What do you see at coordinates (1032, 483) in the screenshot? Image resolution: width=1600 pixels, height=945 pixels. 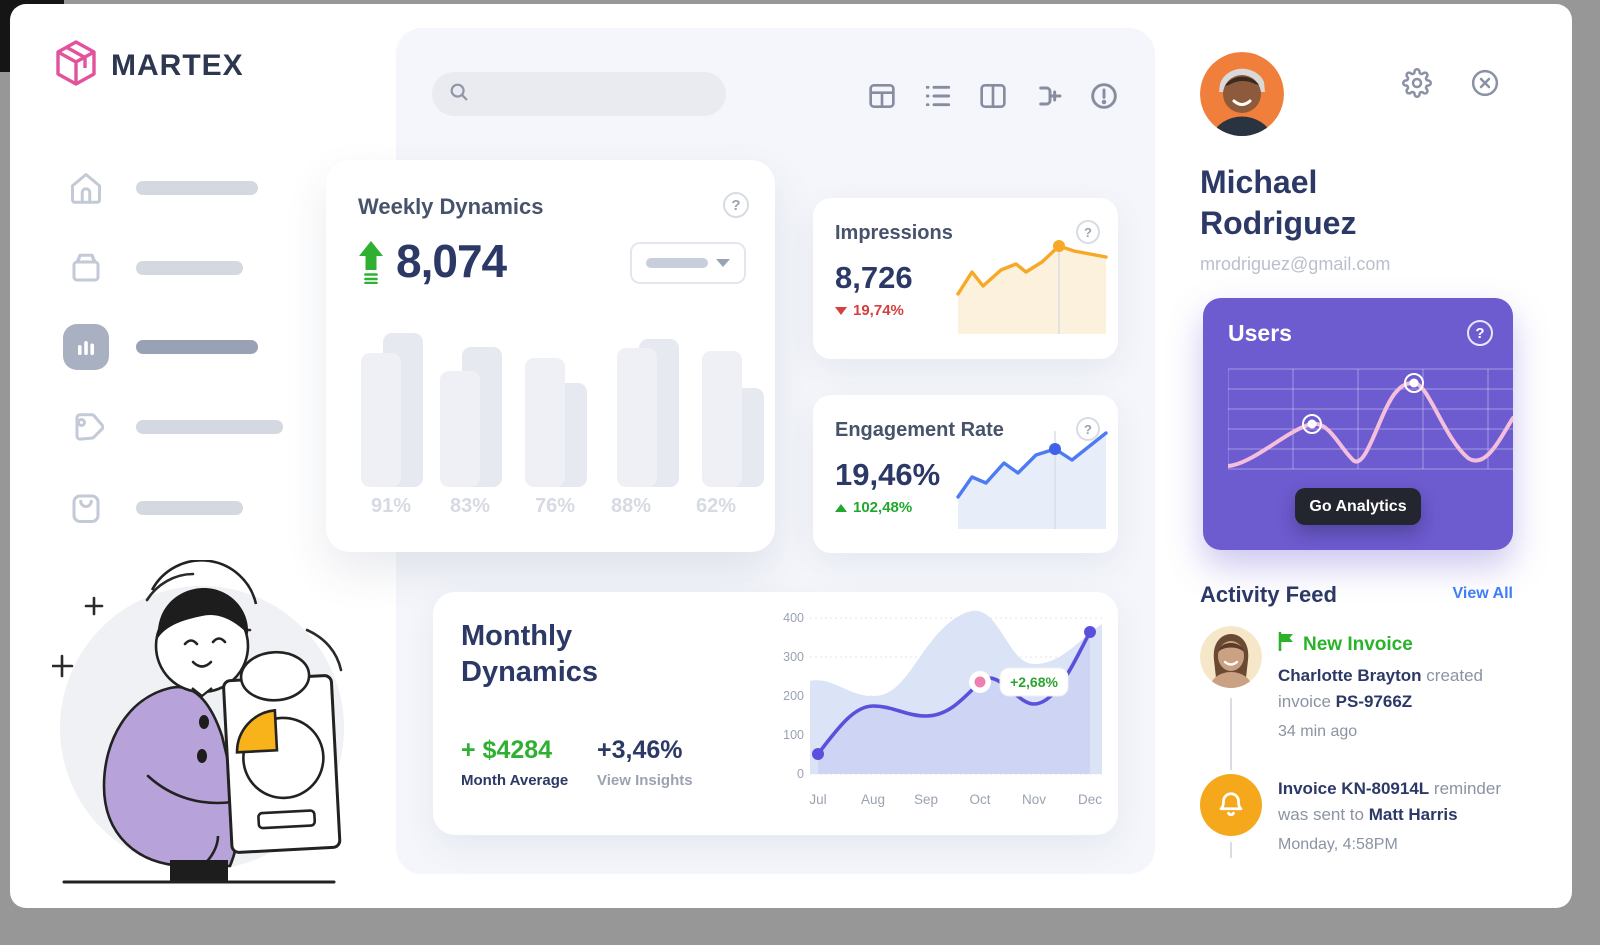 I see `engagement-sparkline` at bounding box center [1032, 483].